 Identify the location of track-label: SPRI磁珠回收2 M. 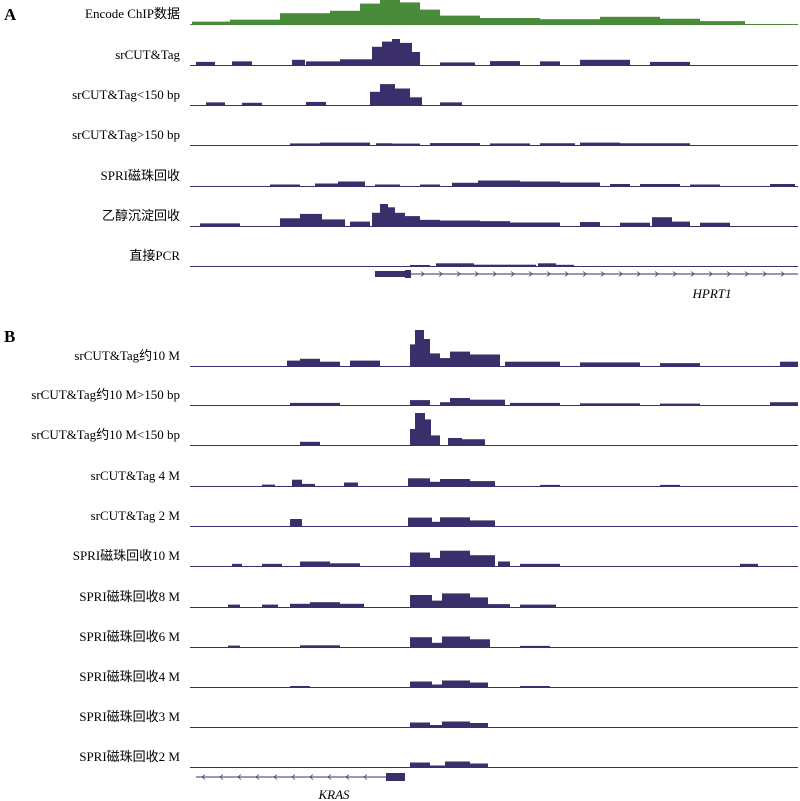
(129, 756).